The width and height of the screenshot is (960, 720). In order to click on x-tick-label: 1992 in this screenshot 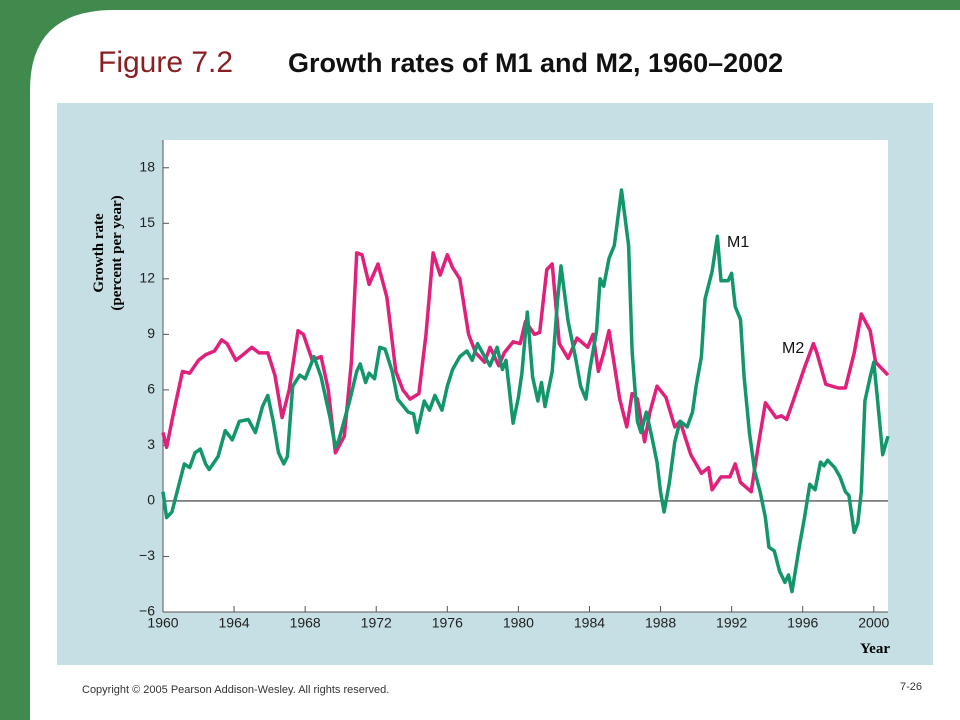, I will do `click(731, 623)`.